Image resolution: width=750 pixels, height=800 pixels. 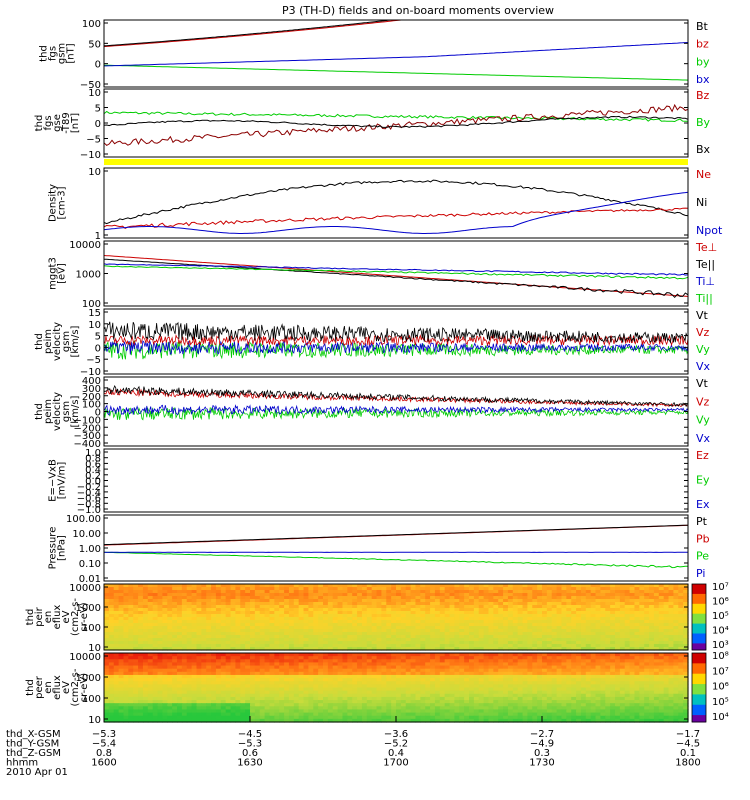 What do you see at coordinates (48, 122) in the screenshot?
I see `y-axis-label: fgs` at bounding box center [48, 122].